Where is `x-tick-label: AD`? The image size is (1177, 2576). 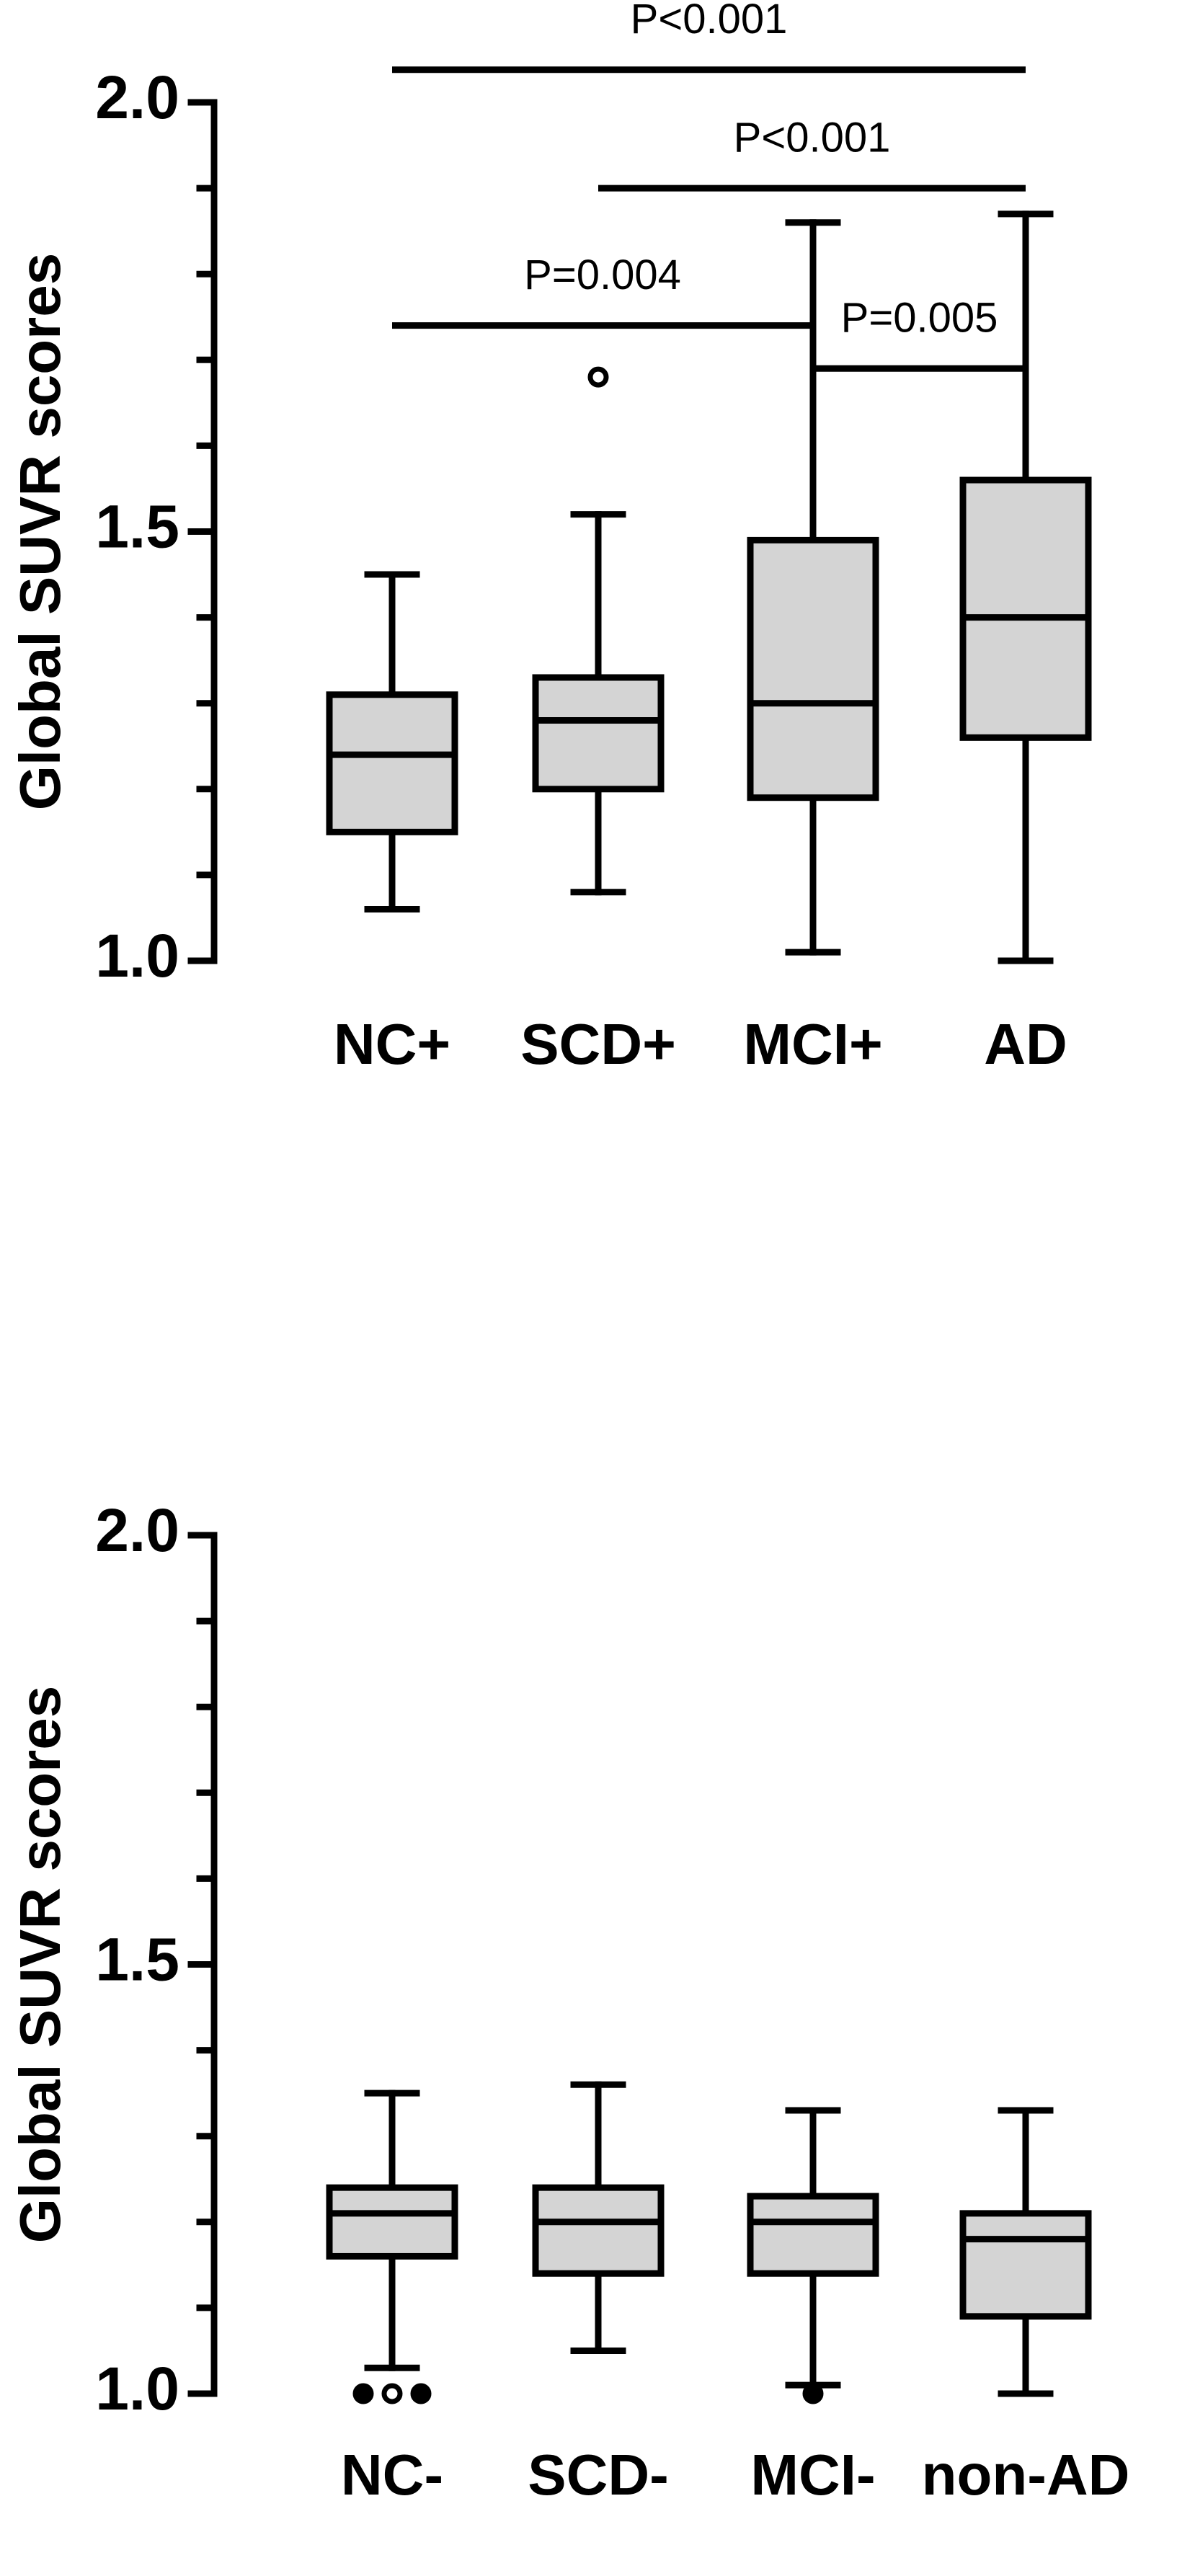
x-tick-label: AD is located at coordinates (1025, 1044).